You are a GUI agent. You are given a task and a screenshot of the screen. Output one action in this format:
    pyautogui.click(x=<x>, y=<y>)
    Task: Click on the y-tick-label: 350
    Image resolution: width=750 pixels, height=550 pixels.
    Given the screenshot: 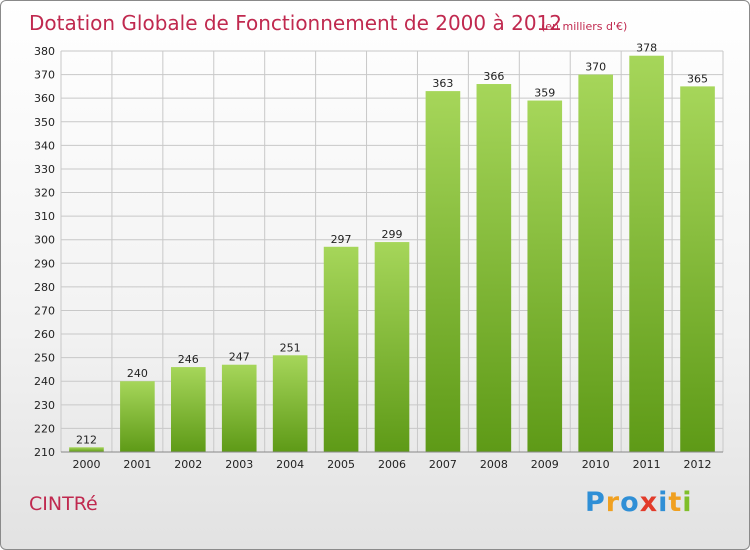 What is the action you would take?
    pyautogui.click(x=44, y=122)
    